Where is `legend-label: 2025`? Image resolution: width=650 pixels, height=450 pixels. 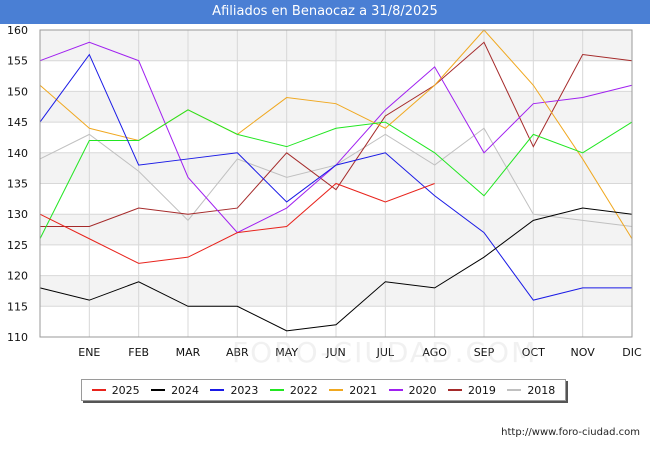
legend-label: 2025 is located at coordinates (125, 390).